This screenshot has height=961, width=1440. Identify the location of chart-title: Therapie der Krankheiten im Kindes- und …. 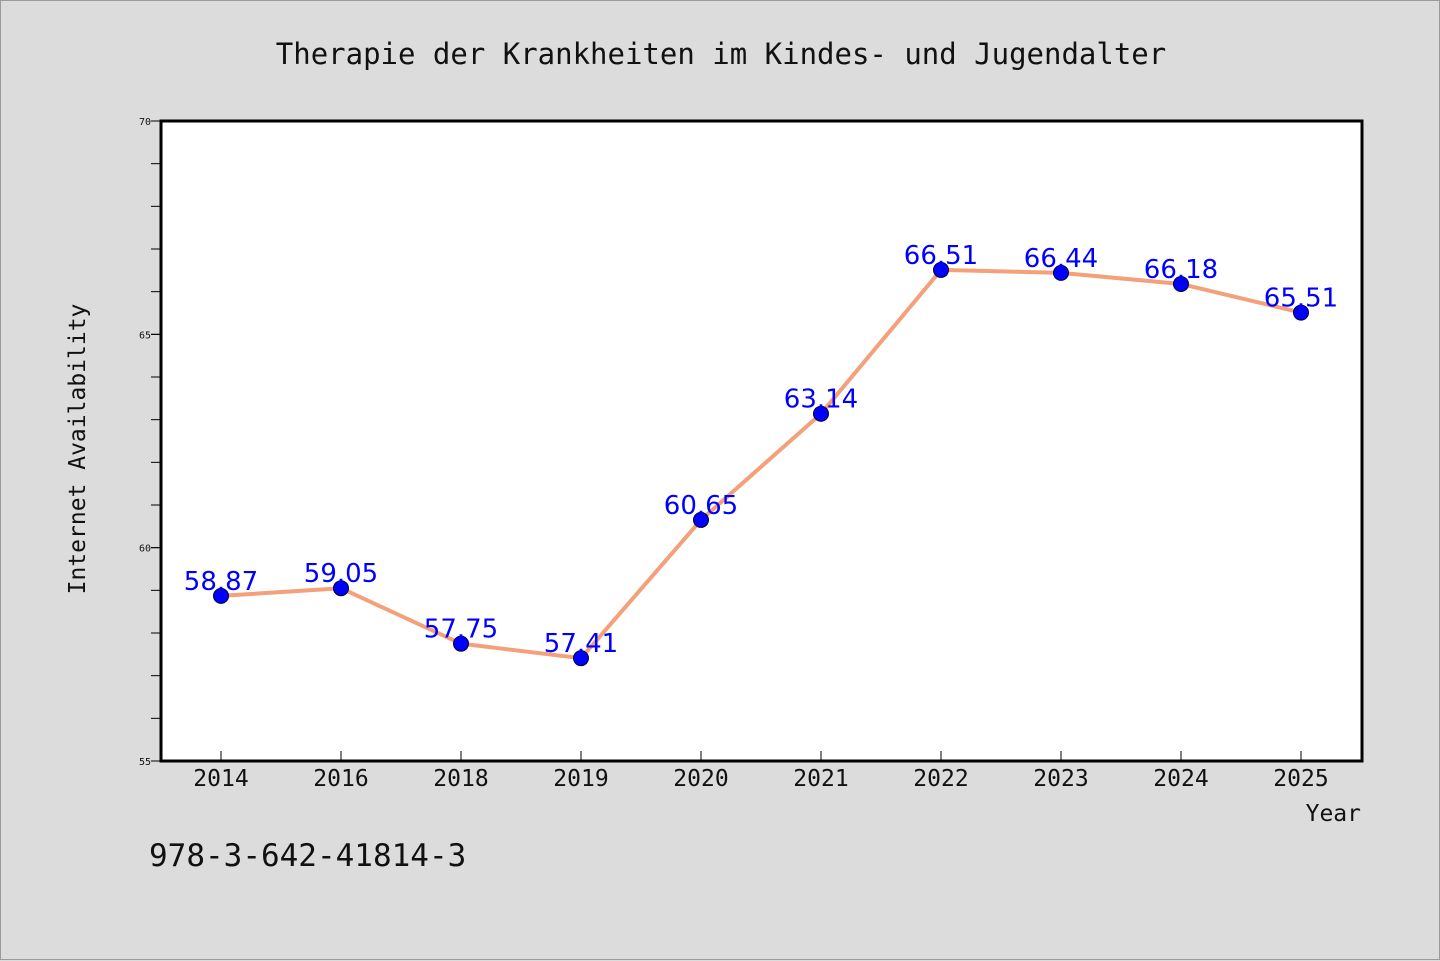
(721, 54).